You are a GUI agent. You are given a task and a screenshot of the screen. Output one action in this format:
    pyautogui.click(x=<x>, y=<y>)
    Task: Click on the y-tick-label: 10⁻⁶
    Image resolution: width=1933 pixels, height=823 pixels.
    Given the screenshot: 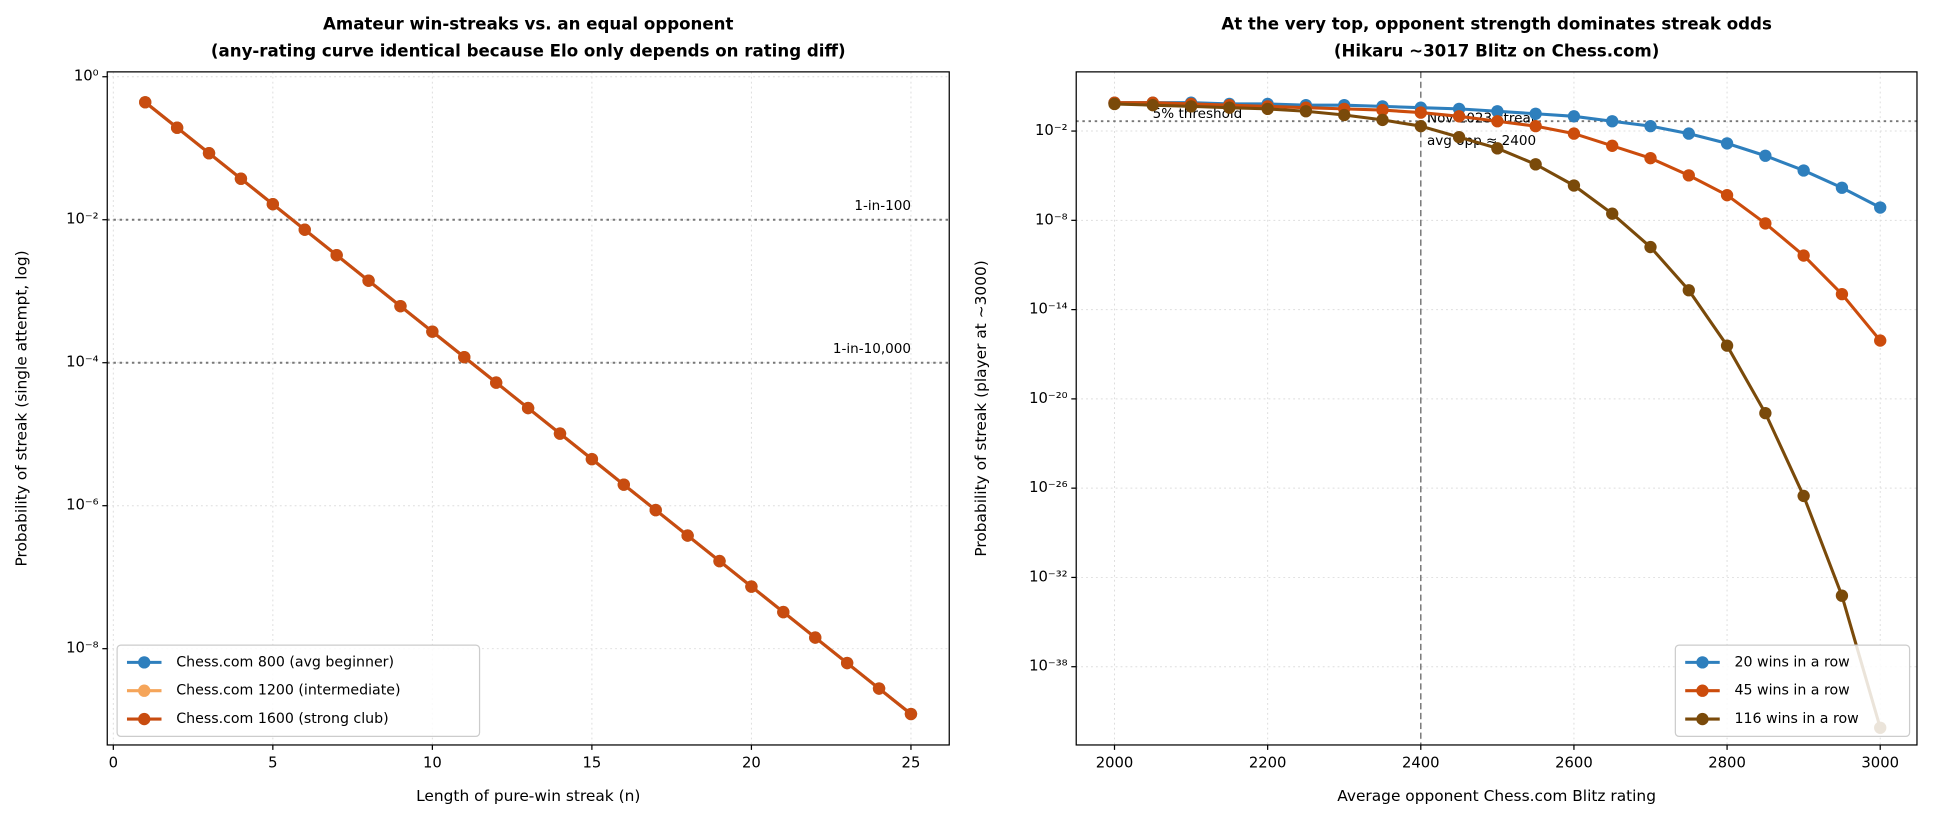 What is the action you would take?
    pyautogui.click(x=82, y=505)
    